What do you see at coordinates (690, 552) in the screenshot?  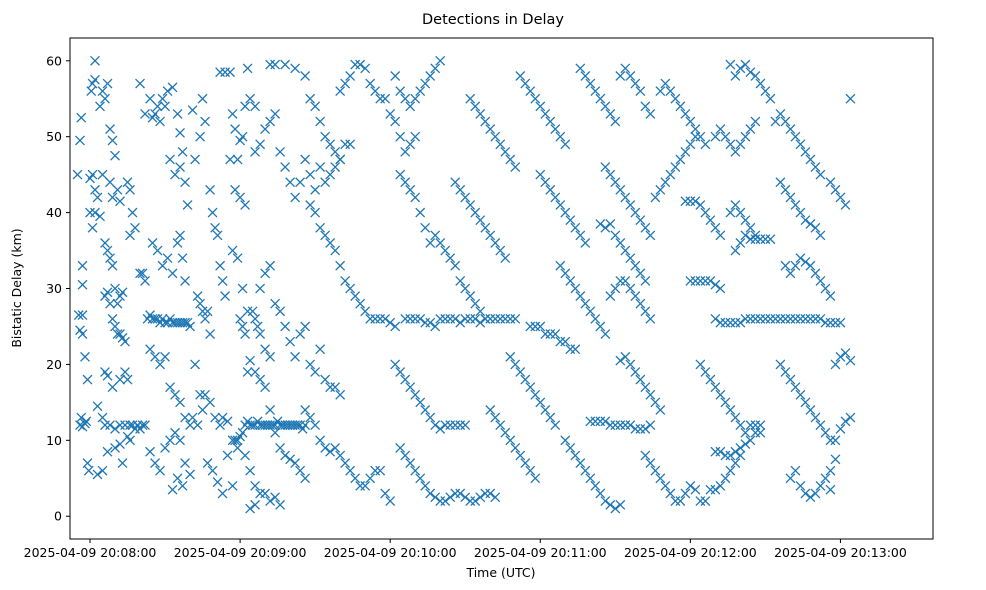 I see `x-tick-label: 2025-04-09 20:12:00` at bounding box center [690, 552].